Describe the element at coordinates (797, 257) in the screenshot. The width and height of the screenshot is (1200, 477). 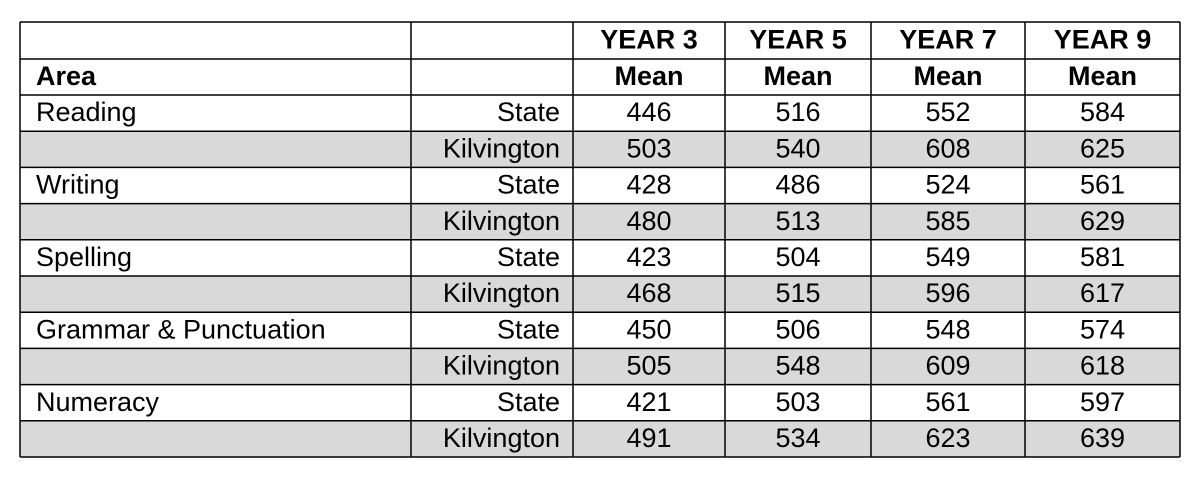
I see `value-cell: 504` at that location.